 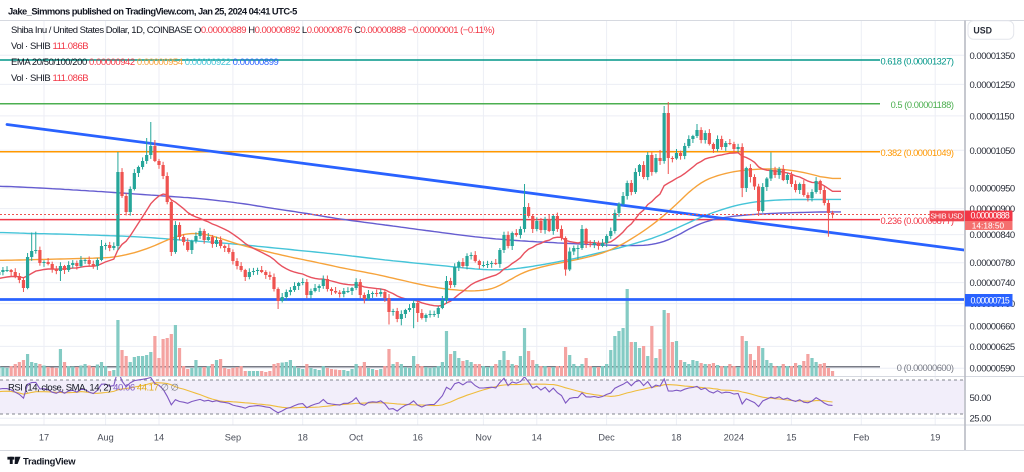 I want to click on svg-text: 0 (0.00000600), so click(x=925, y=368).